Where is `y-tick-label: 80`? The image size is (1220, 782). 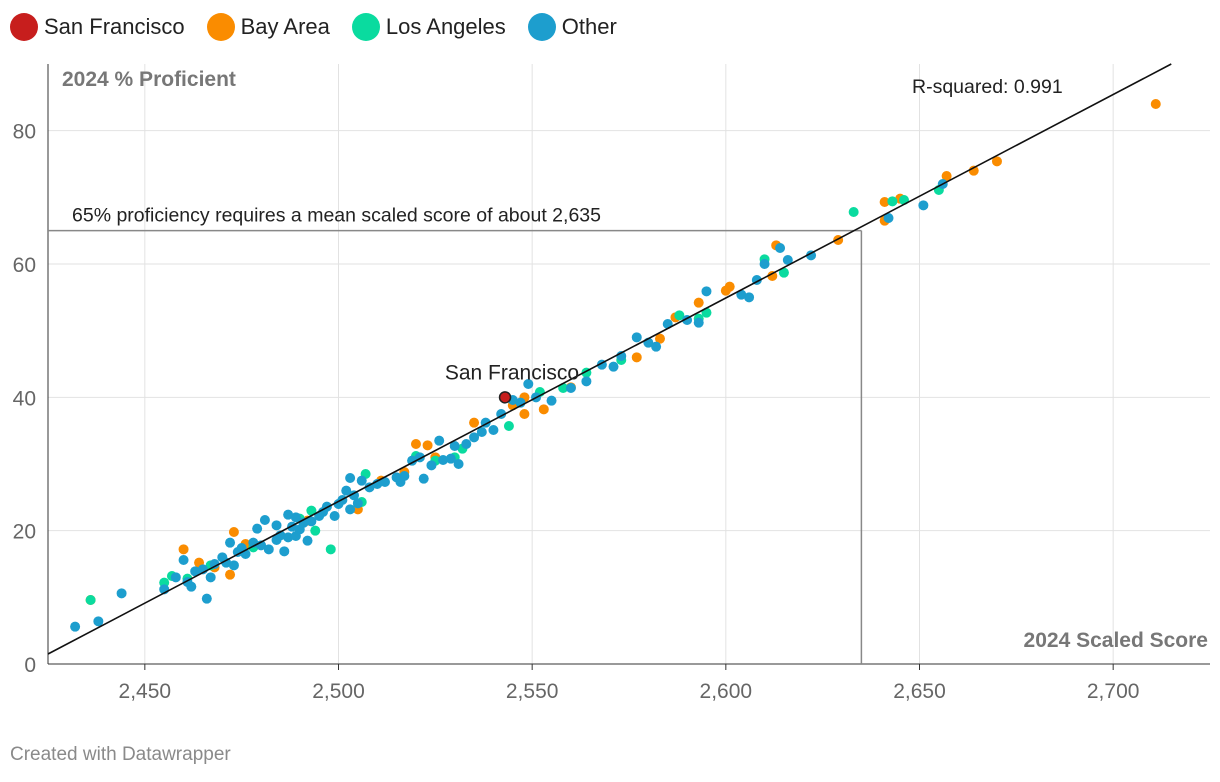 y-tick-label: 80 is located at coordinates (24, 132).